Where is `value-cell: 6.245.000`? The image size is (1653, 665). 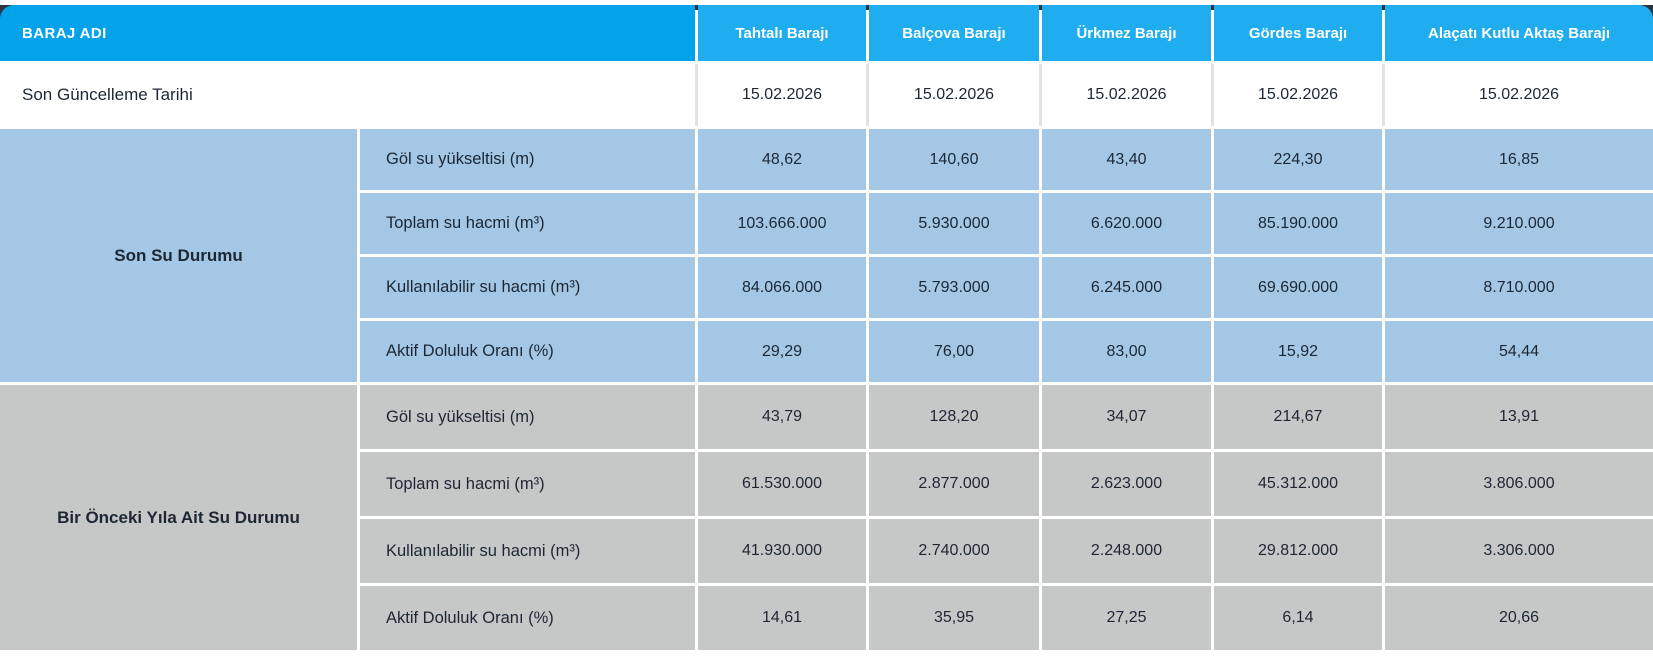 value-cell: 6.245.000 is located at coordinates (1126, 287).